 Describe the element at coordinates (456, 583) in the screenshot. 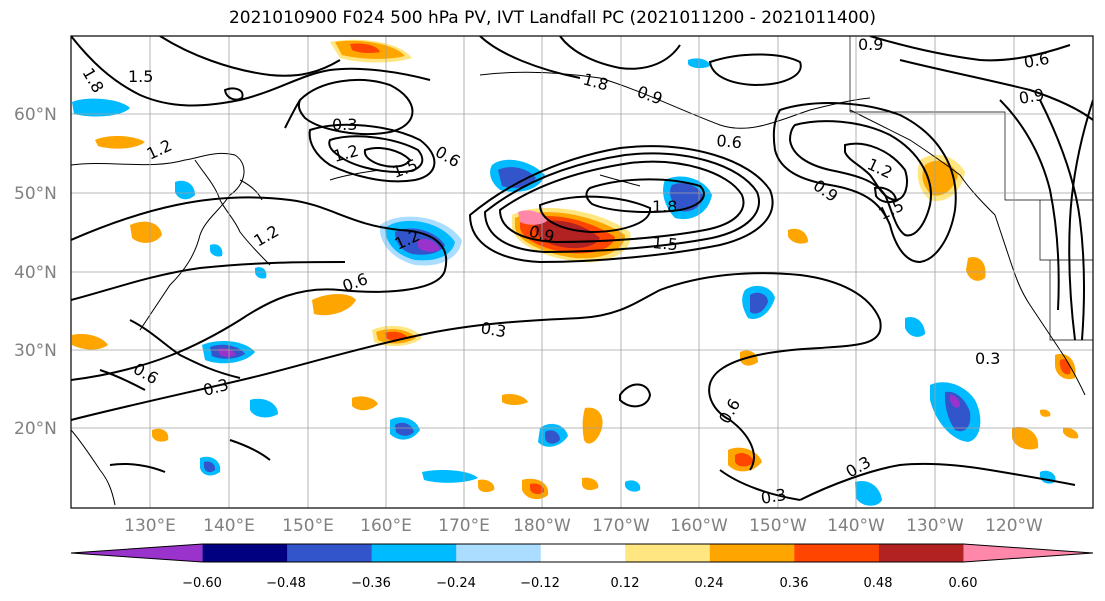

I see `colorbar-tick-label: −0.24` at that location.